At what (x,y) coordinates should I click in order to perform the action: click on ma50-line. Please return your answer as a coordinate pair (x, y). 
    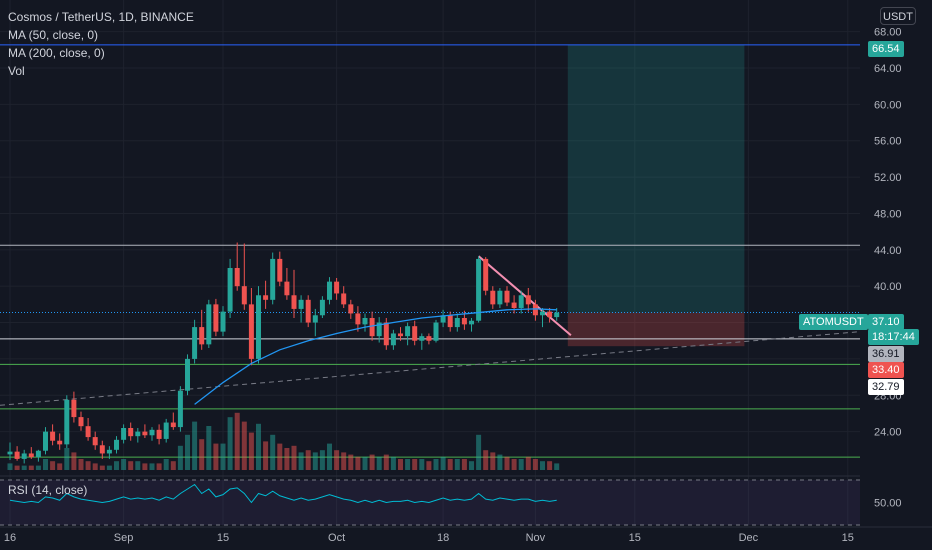
    Looking at the image, I should click on (375, 356).